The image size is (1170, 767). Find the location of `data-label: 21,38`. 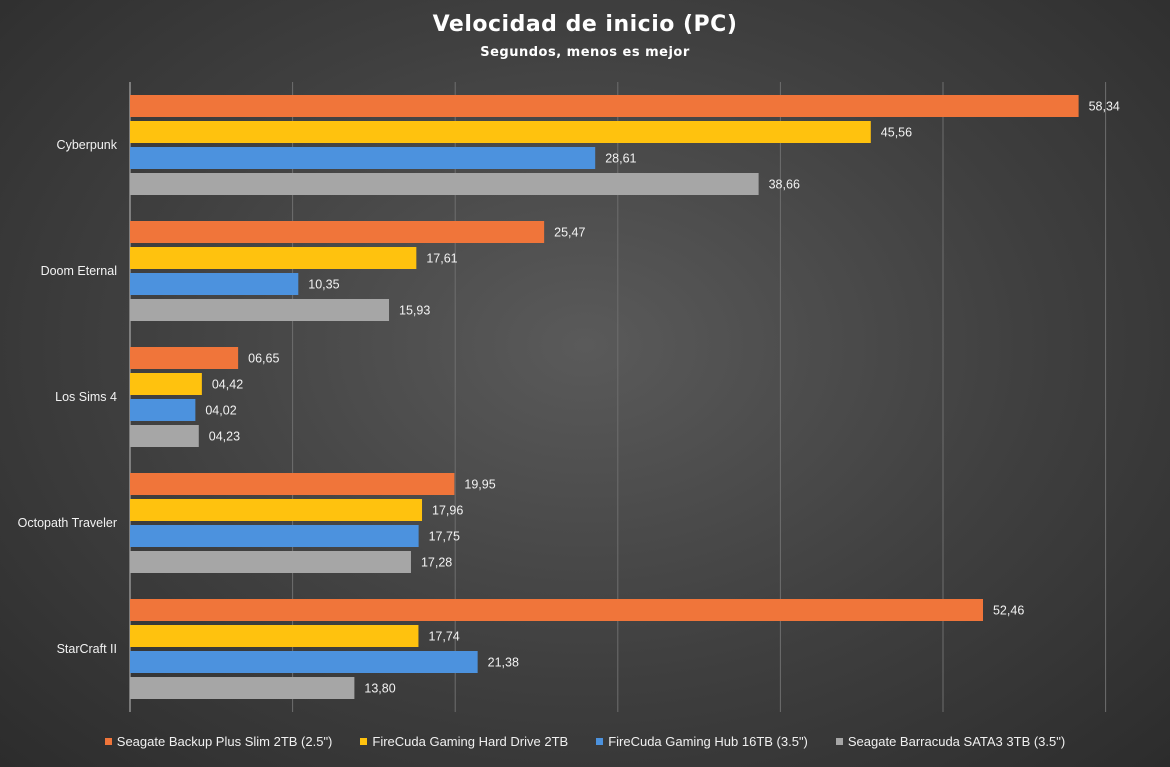

data-label: 21,38 is located at coordinates (503, 663).